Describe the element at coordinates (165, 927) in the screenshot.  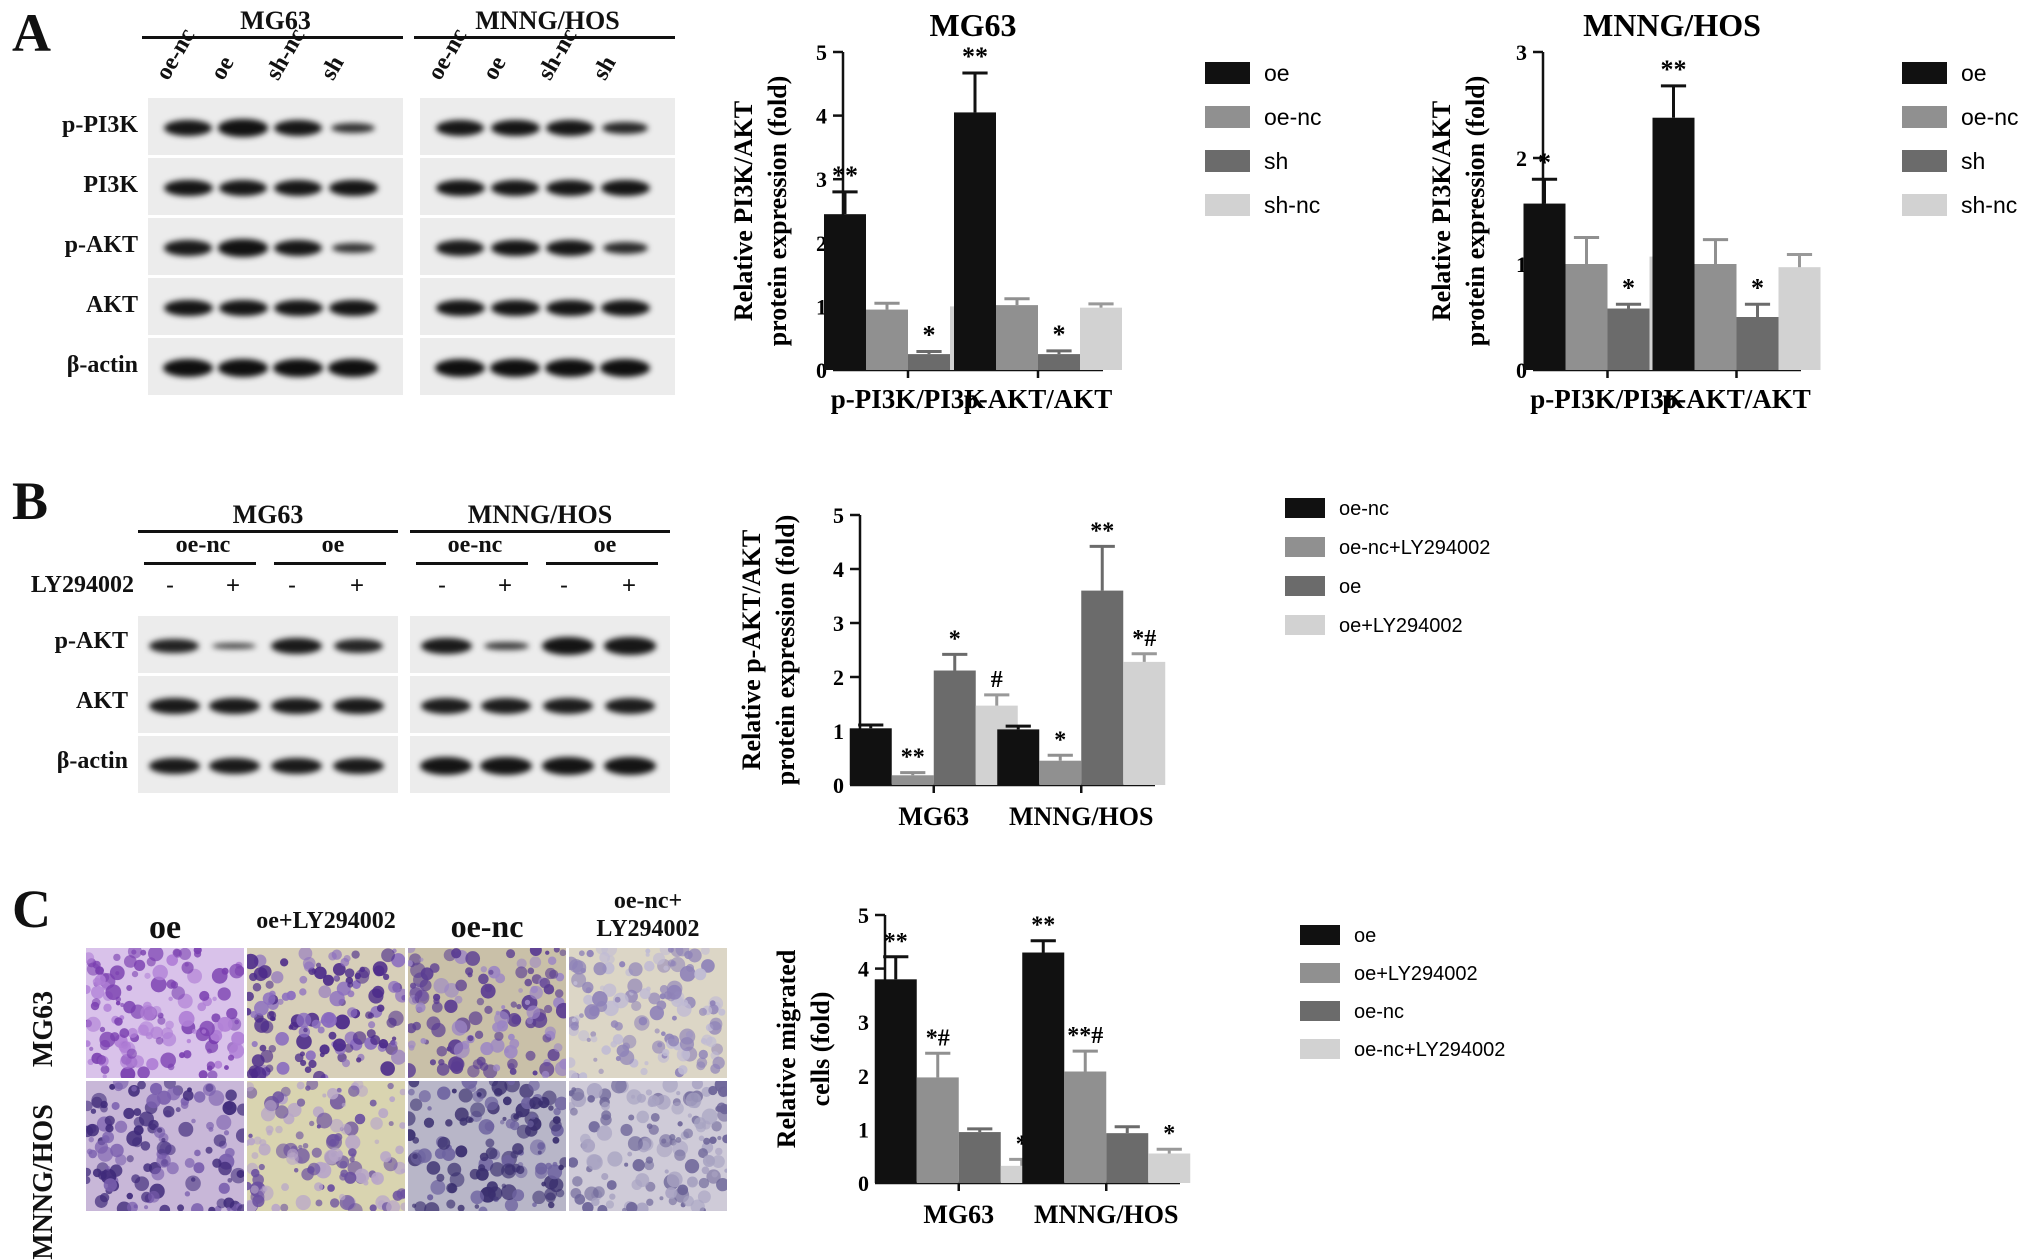
I see `photo-column-label-line: oe` at that location.